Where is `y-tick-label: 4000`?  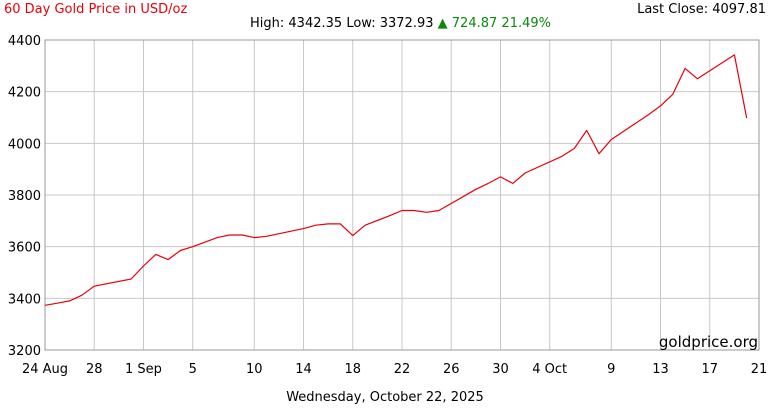
y-tick-label: 4000 is located at coordinates (24, 144).